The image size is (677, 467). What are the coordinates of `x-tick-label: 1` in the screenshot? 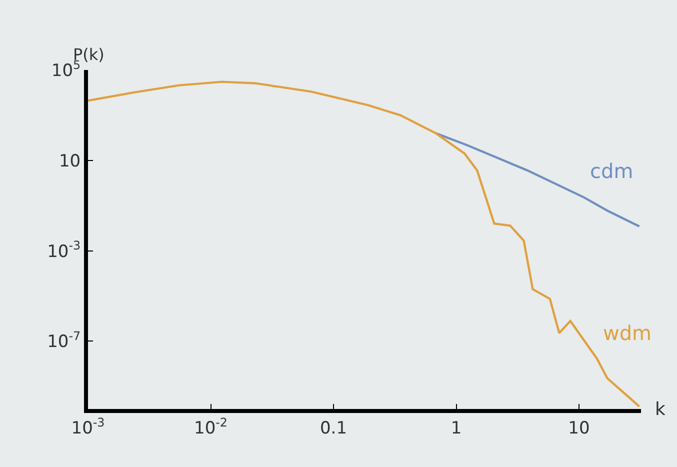 It's located at (456, 428).